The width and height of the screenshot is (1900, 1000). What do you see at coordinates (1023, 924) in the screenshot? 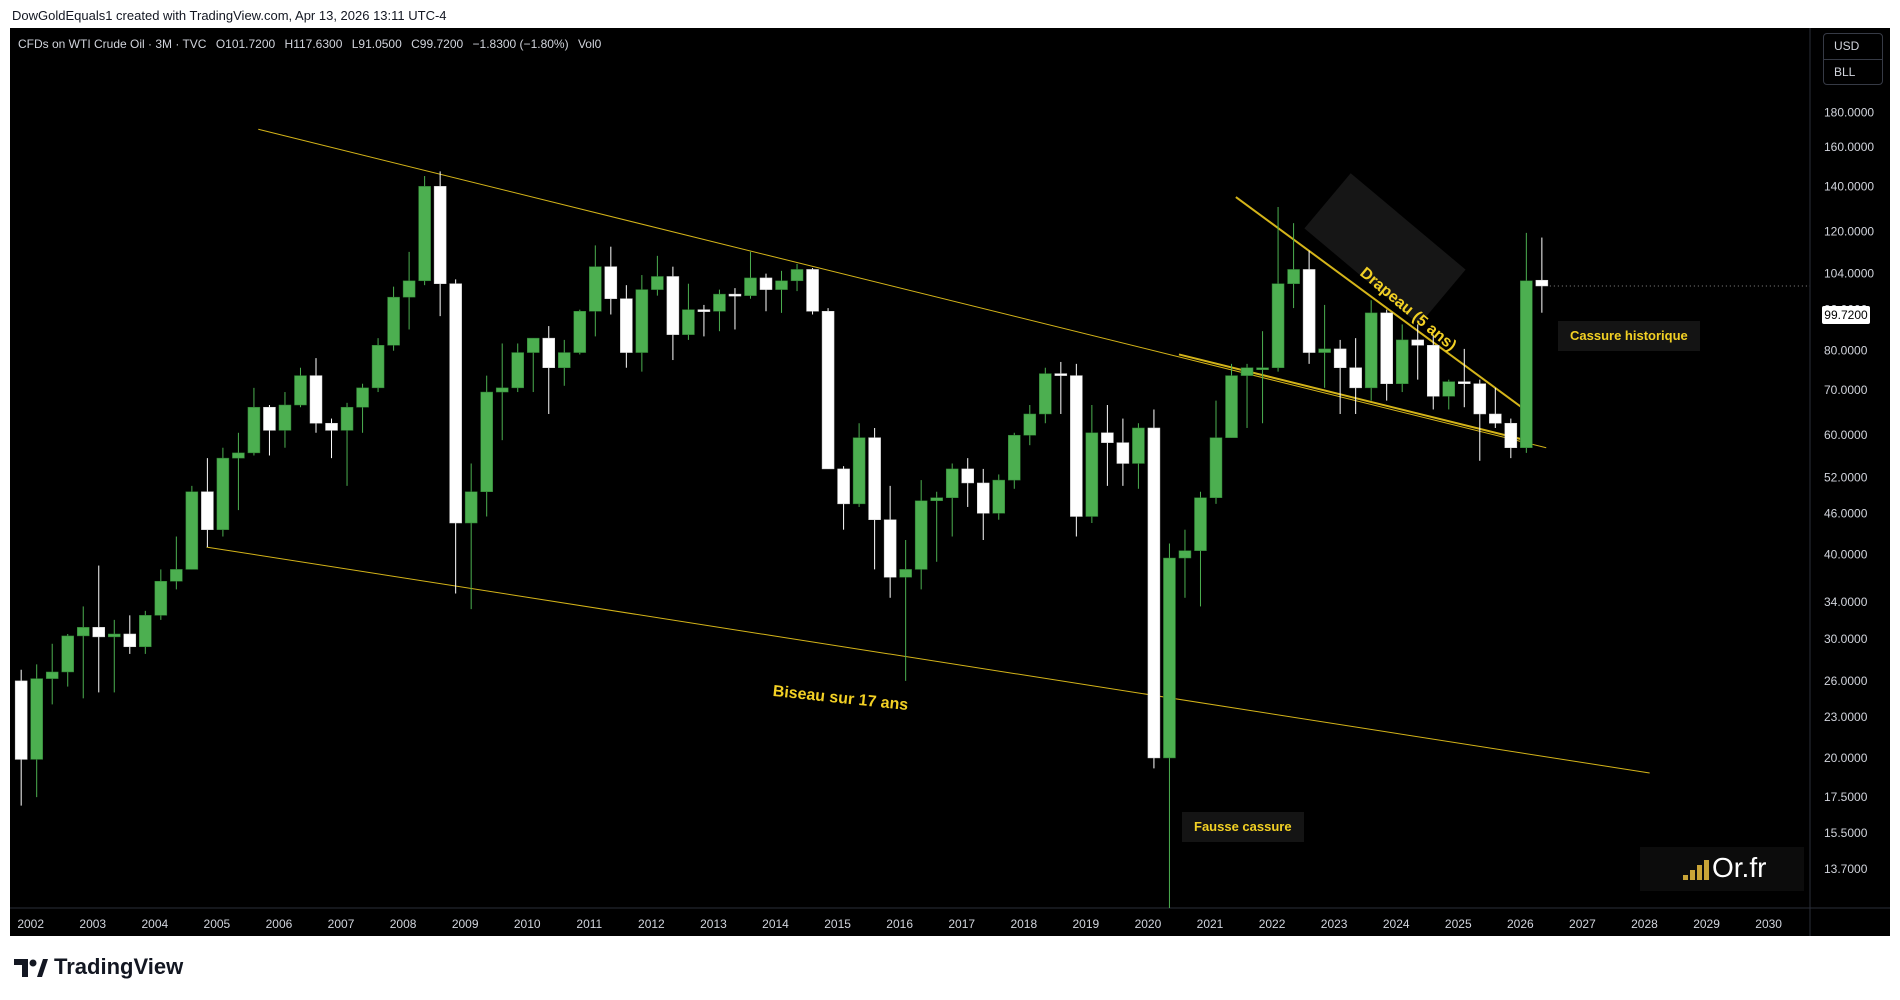
I see `x-tick-label: 2018` at bounding box center [1023, 924].